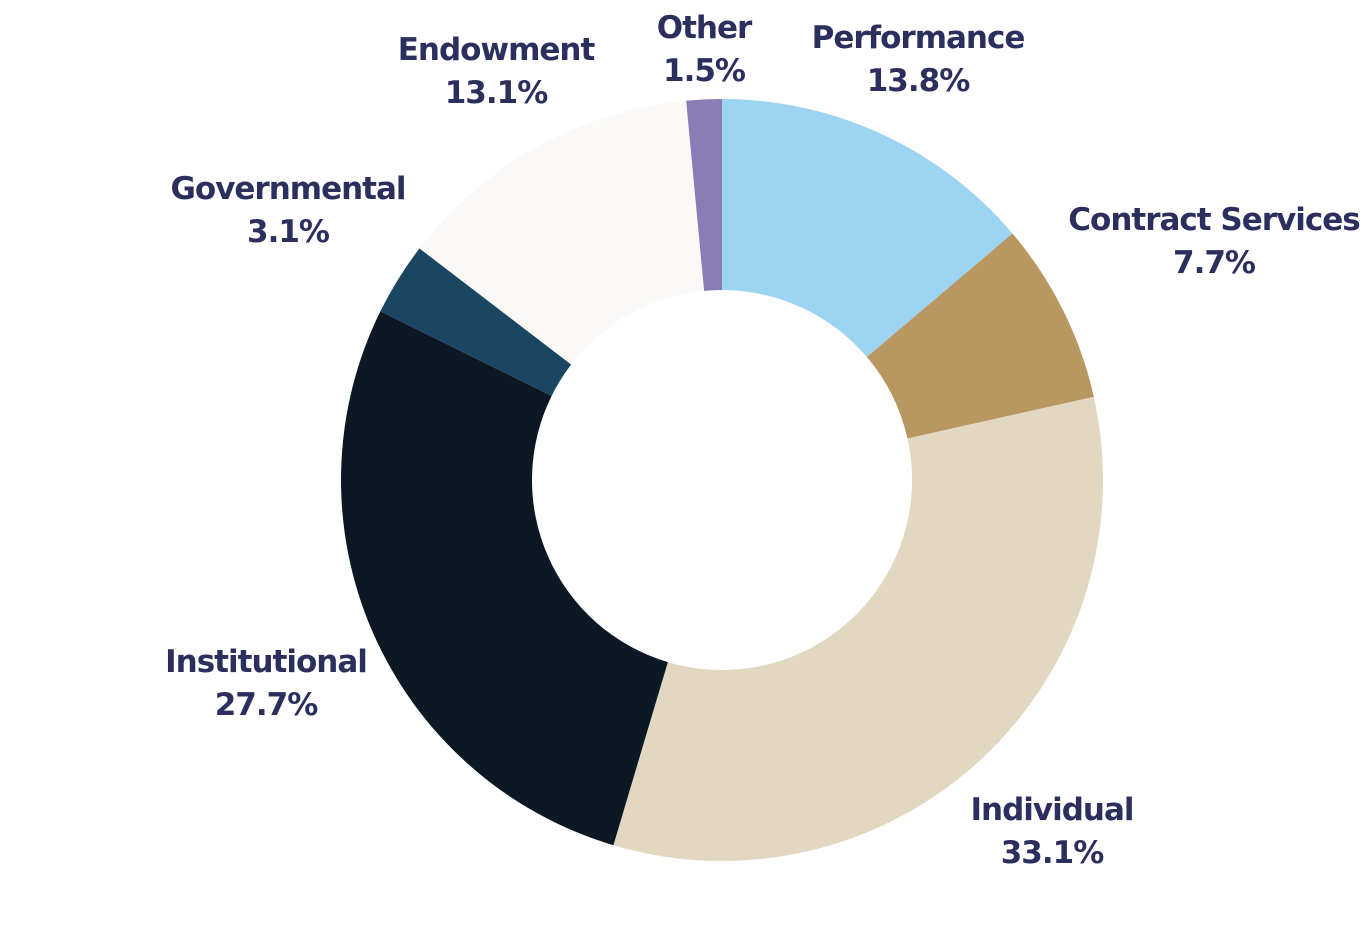 This screenshot has width=1368, height=942. Describe the element at coordinates (1051, 831) in the screenshot. I see `label-individual: Individual 33.1%` at that location.